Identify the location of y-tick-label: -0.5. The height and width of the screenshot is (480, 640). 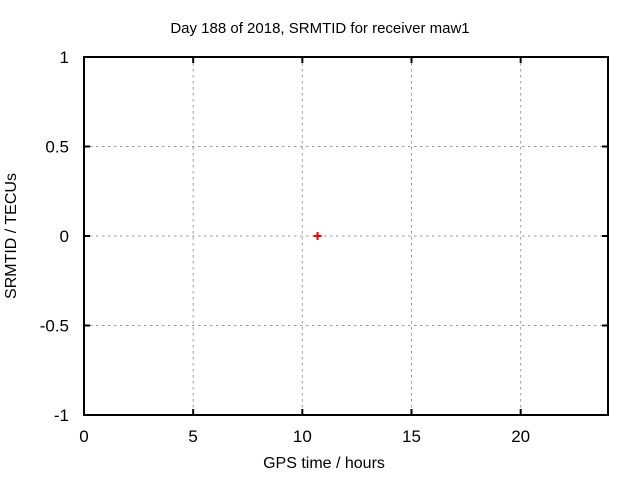
(54, 326).